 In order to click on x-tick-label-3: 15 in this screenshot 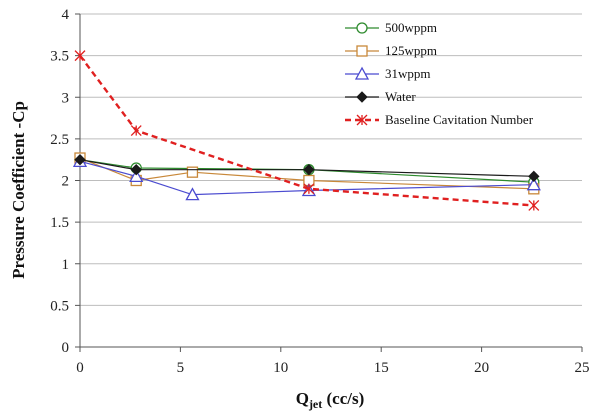, I will do `click(381, 368)`.